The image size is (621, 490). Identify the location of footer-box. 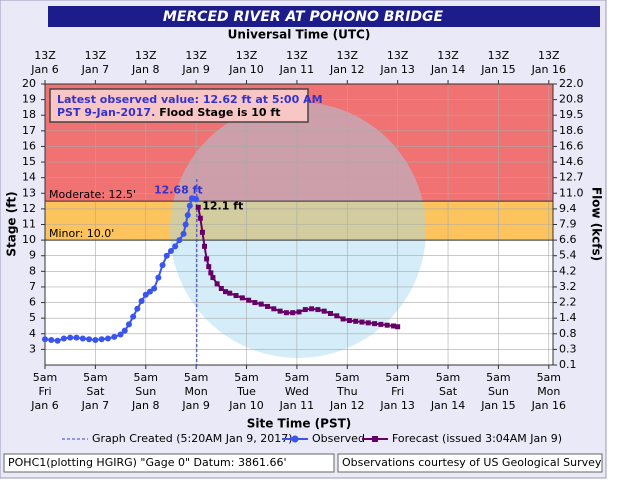
(169, 463).